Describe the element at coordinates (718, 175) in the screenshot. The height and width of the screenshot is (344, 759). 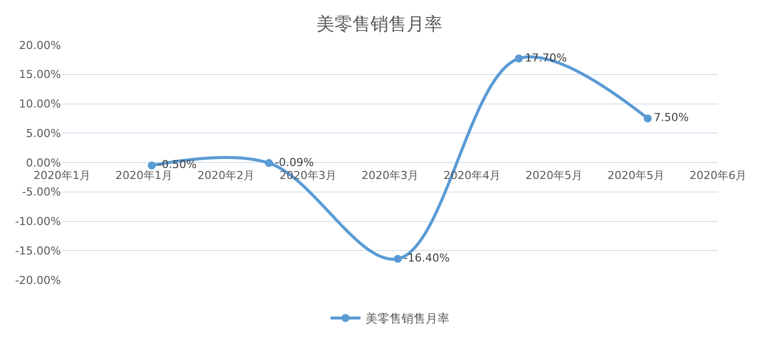
I see `x-tick-label: 2020年6月` at that location.